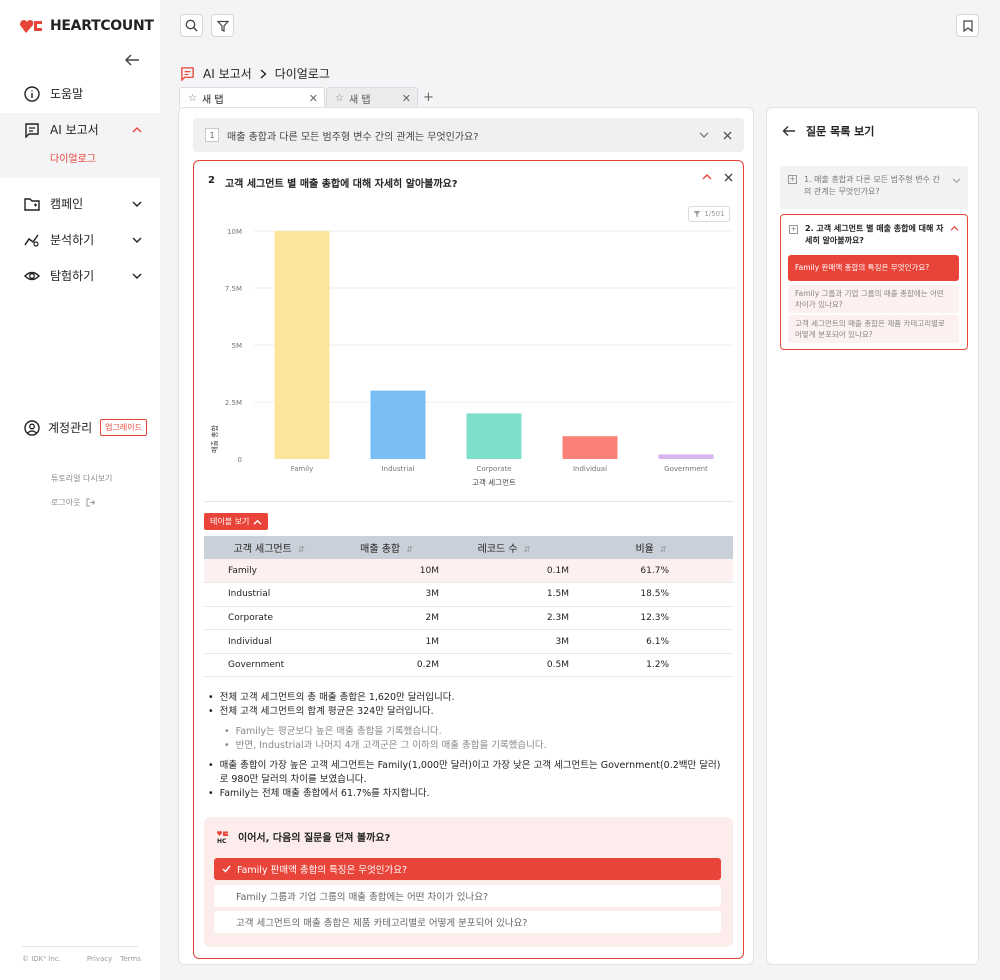 This screenshot has width=1000, height=980. Describe the element at coordinates (386, 618) in the screenshot. I see `table-cell: 2M` at that location.